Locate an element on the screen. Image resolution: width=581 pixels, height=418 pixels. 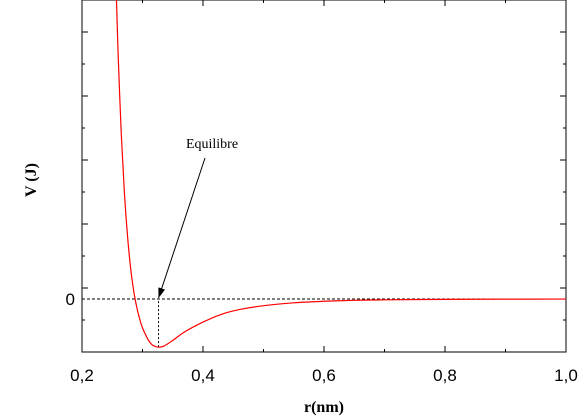
x-tick-label: 1,0 is located at coordinates (566, 375).